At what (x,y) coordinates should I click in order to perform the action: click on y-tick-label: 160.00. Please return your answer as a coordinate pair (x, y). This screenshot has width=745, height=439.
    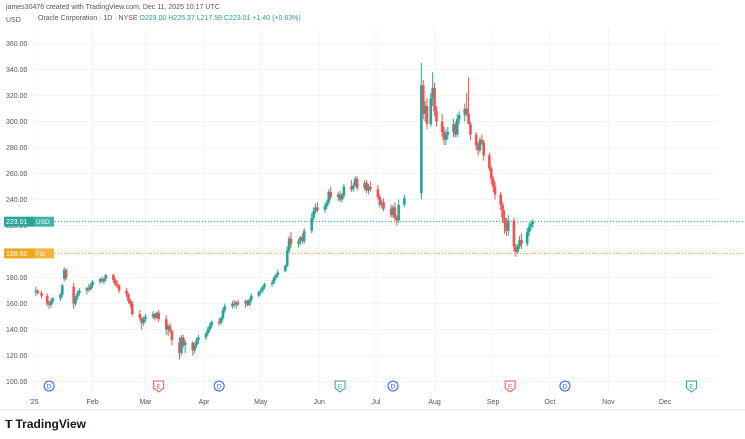
    Looking at the image, I should click on (17, 304).